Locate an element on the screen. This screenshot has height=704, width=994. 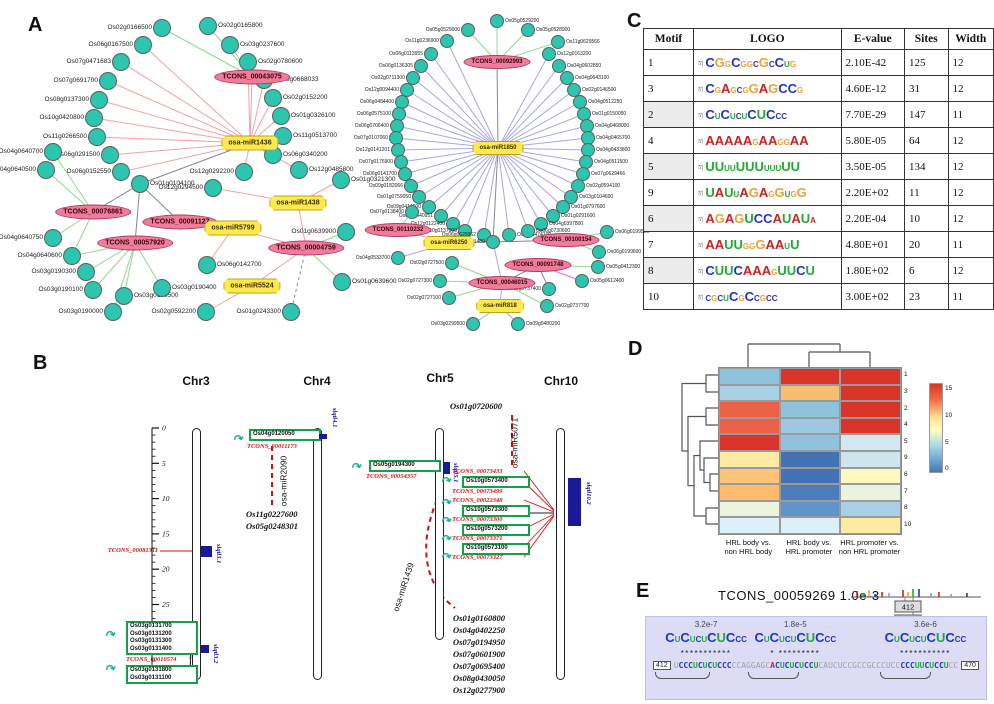
sequence-letter: A is located at coordinates (772, 665).